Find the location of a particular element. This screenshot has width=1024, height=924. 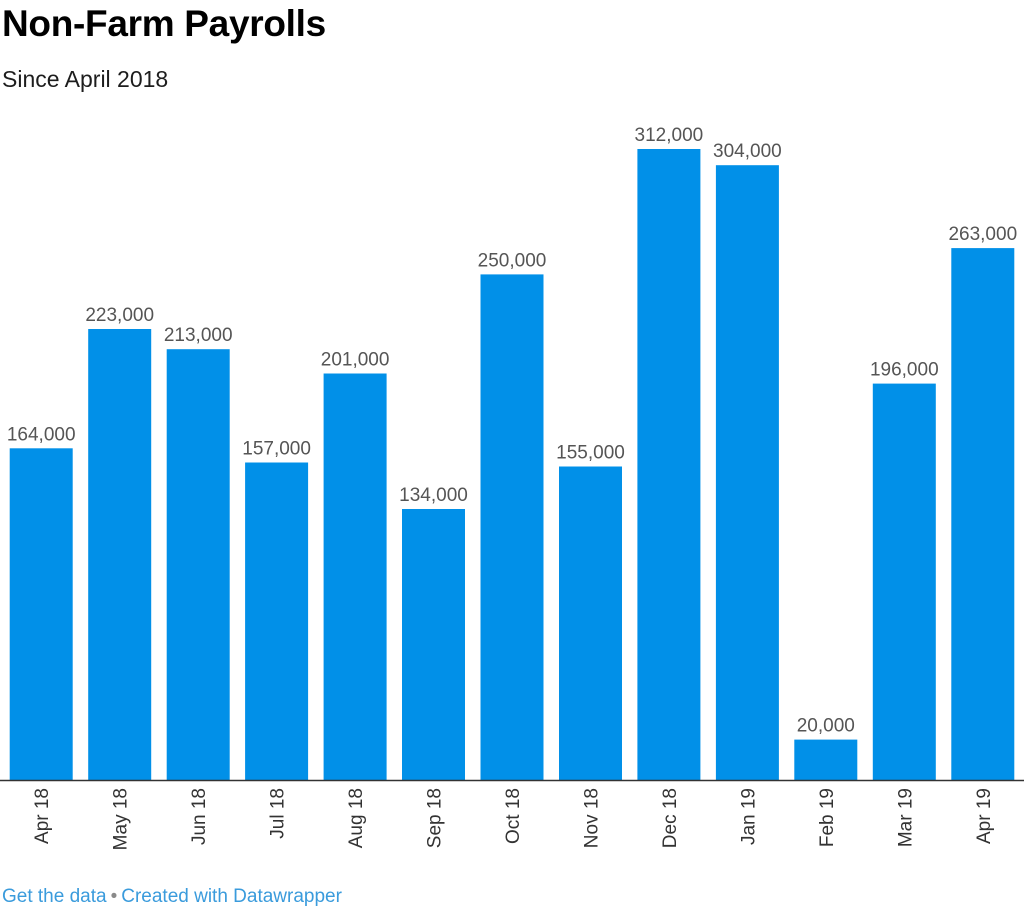

value-label-jul-18: 157,000 is located at coordinates (276, 449).